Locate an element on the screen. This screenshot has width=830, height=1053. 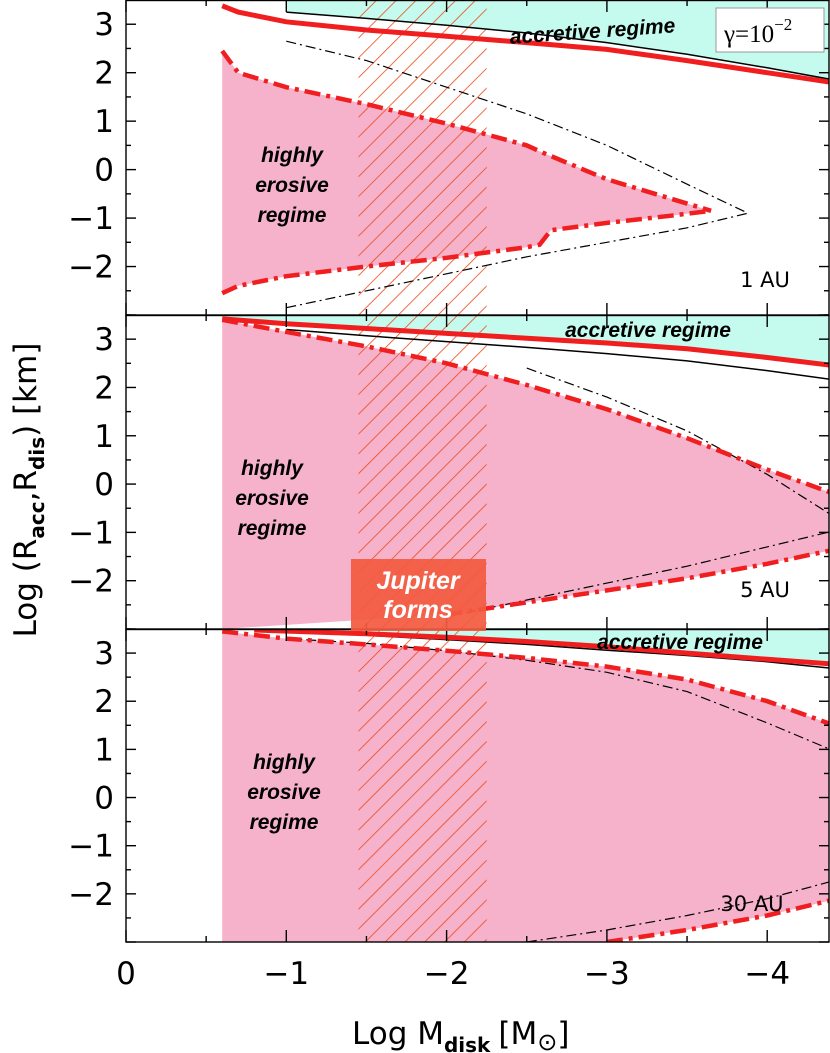
gamma-label-box is located at coordinates (770, 30).